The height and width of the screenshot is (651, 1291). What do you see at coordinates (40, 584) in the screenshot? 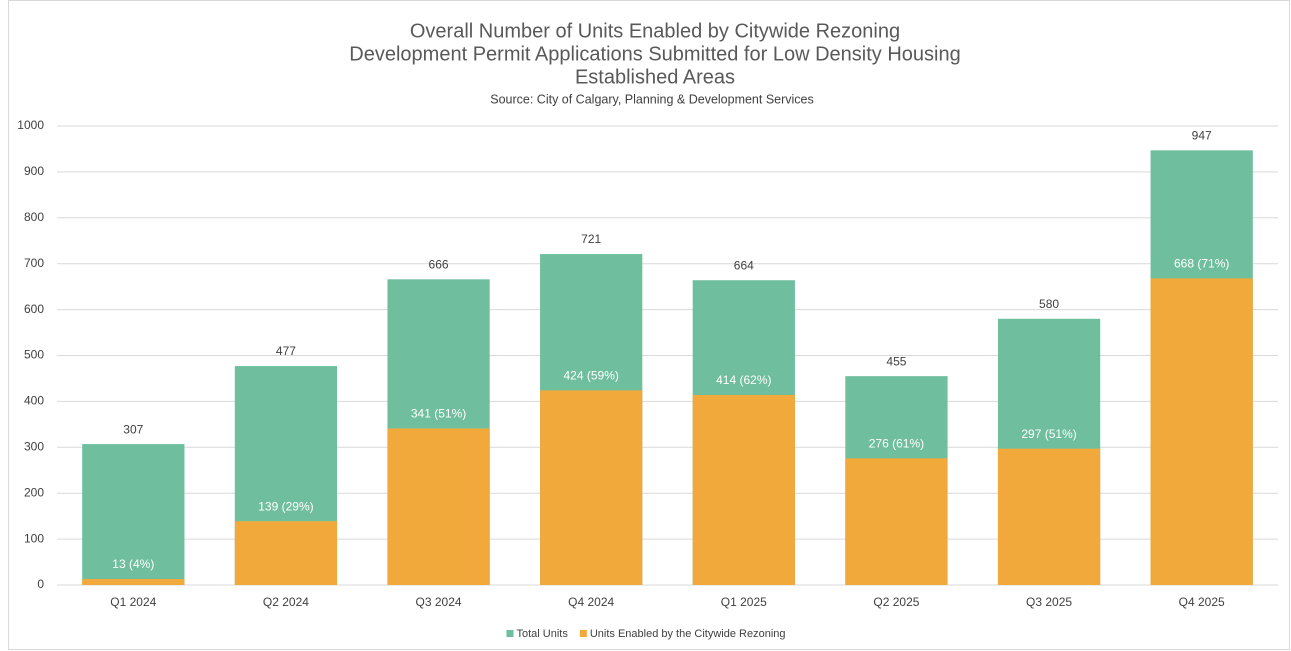
I see `y-tick-label: 0` at bounding box center [40, 584].